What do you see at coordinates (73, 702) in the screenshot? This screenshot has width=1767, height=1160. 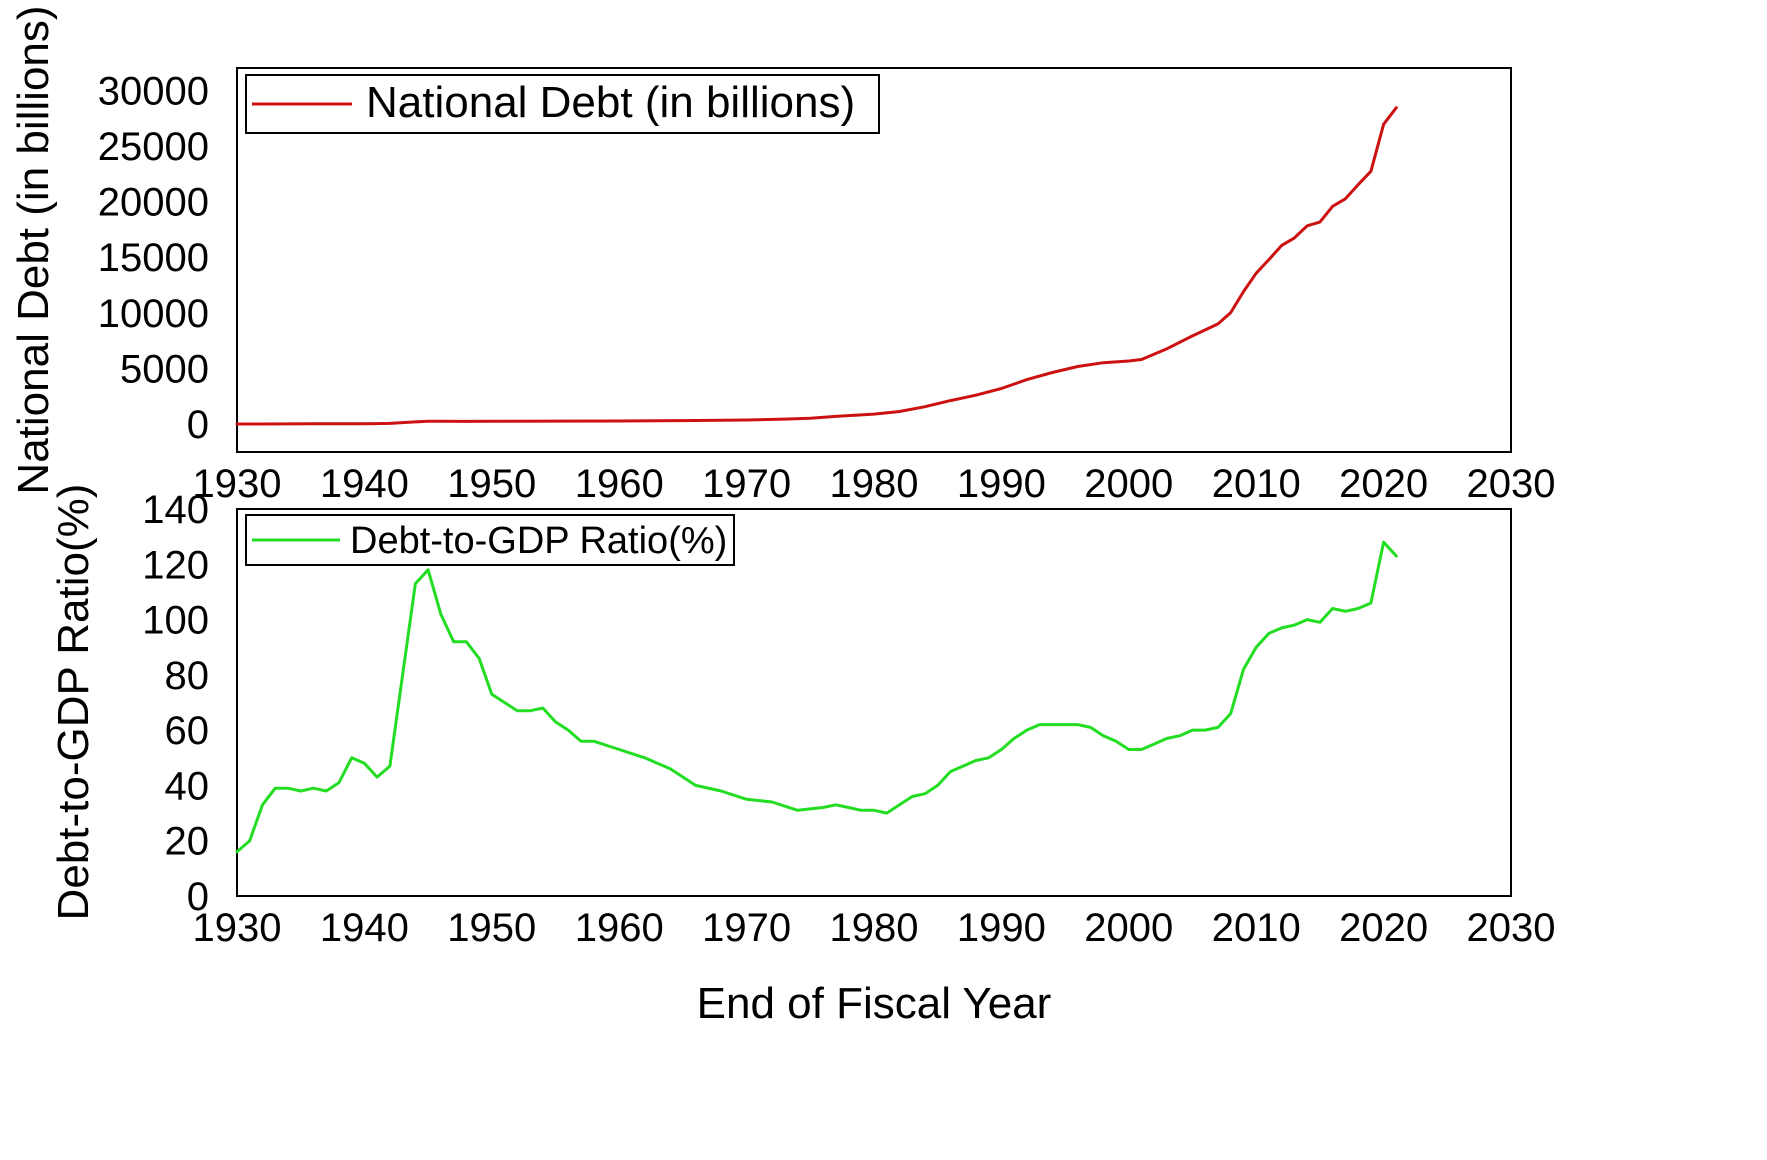 I see `bottom-y-axis-title: Debt-to-GDP Ratio(%)` at bounding box center [73, 702].